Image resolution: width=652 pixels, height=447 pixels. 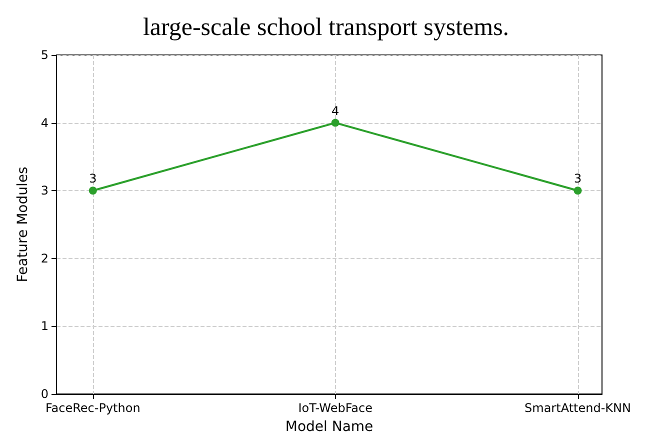 What do you see at coordinates (23, 224) in the screenshot?
I see `y-axis-title: Feature Modules` at bounding box center [23, 224].